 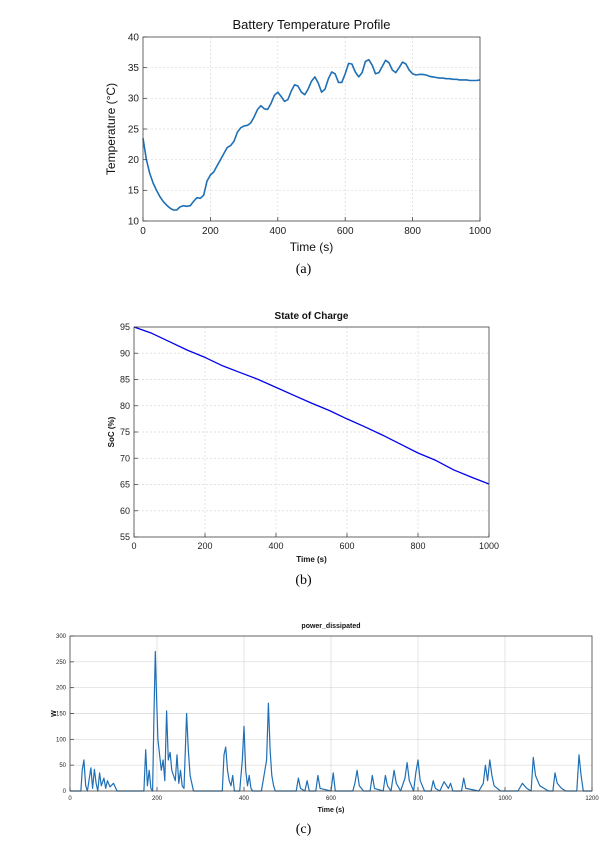 I want to click on caption-b: (b), so click(x=303, y=580).